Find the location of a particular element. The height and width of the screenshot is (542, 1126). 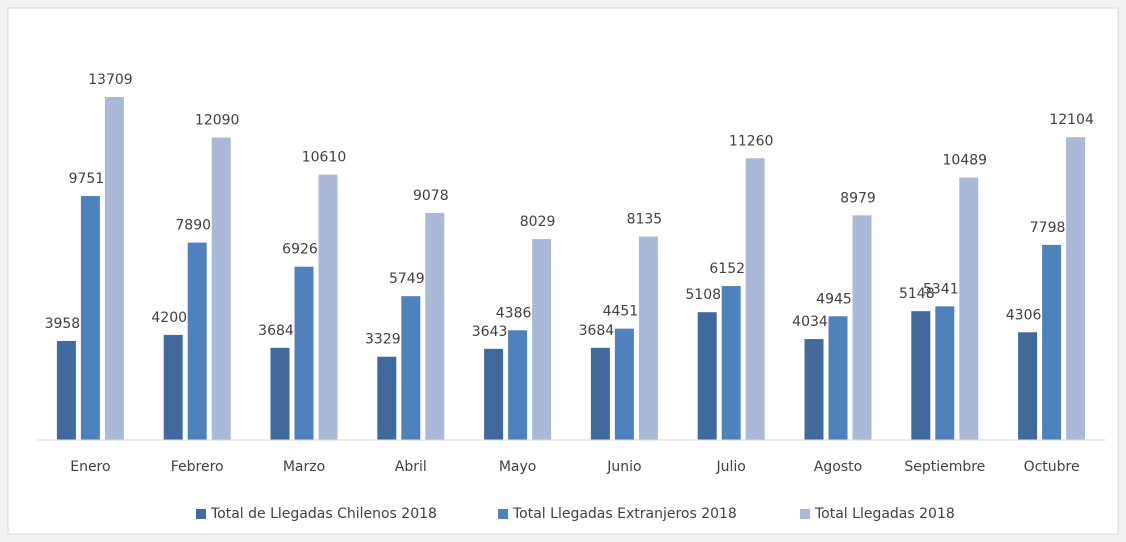

data-label: 7798 is located at coordinates (1048, 228).